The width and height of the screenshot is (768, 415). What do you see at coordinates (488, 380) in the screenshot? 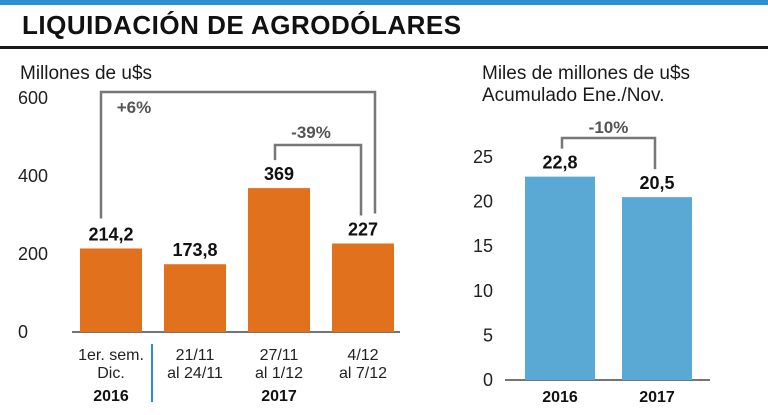
I see `right-y-tick-label: 0` at bounding box center [488, 380].